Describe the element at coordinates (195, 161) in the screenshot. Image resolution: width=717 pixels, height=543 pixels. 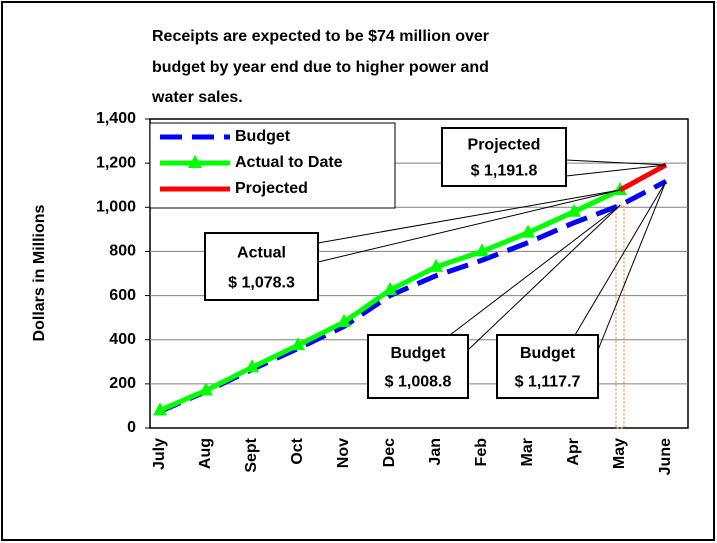
I see `legend-marker` at that location.